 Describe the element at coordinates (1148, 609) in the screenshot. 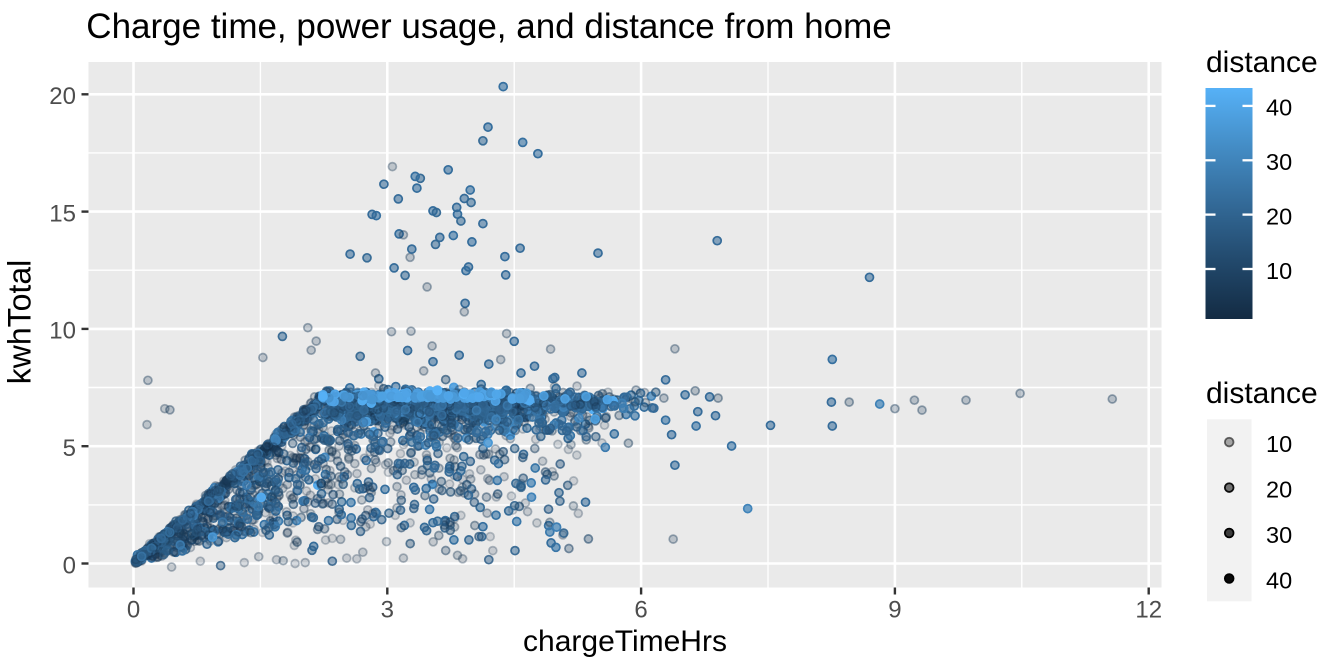

I see `svg-text: 12` at that location.